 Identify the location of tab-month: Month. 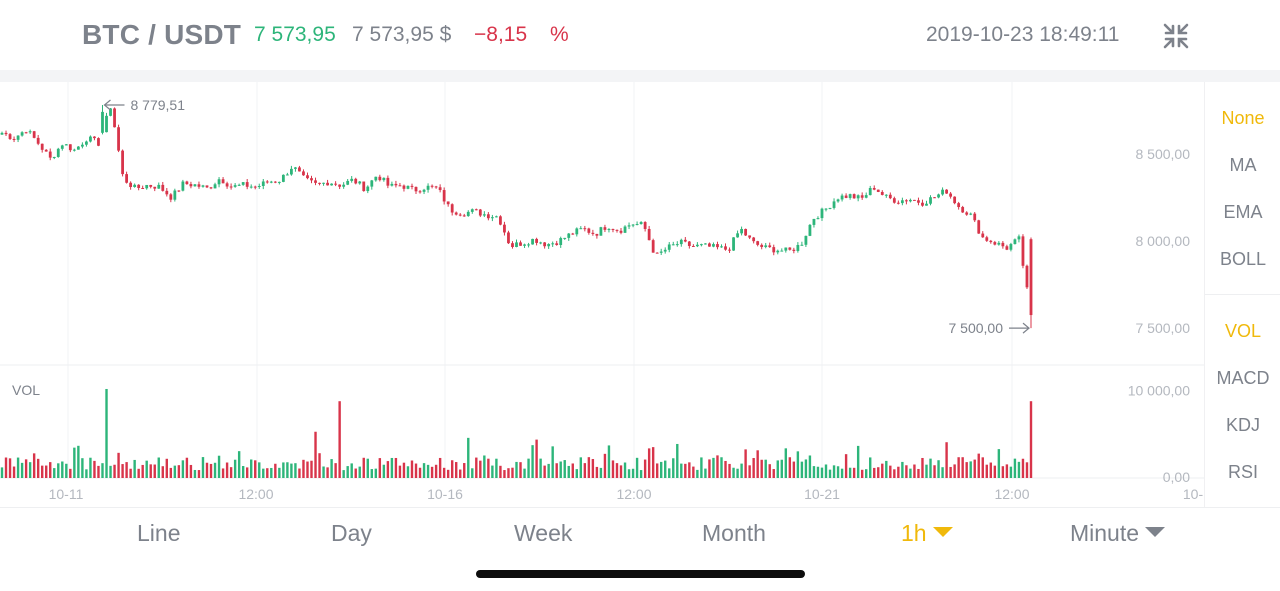
(734, 533).